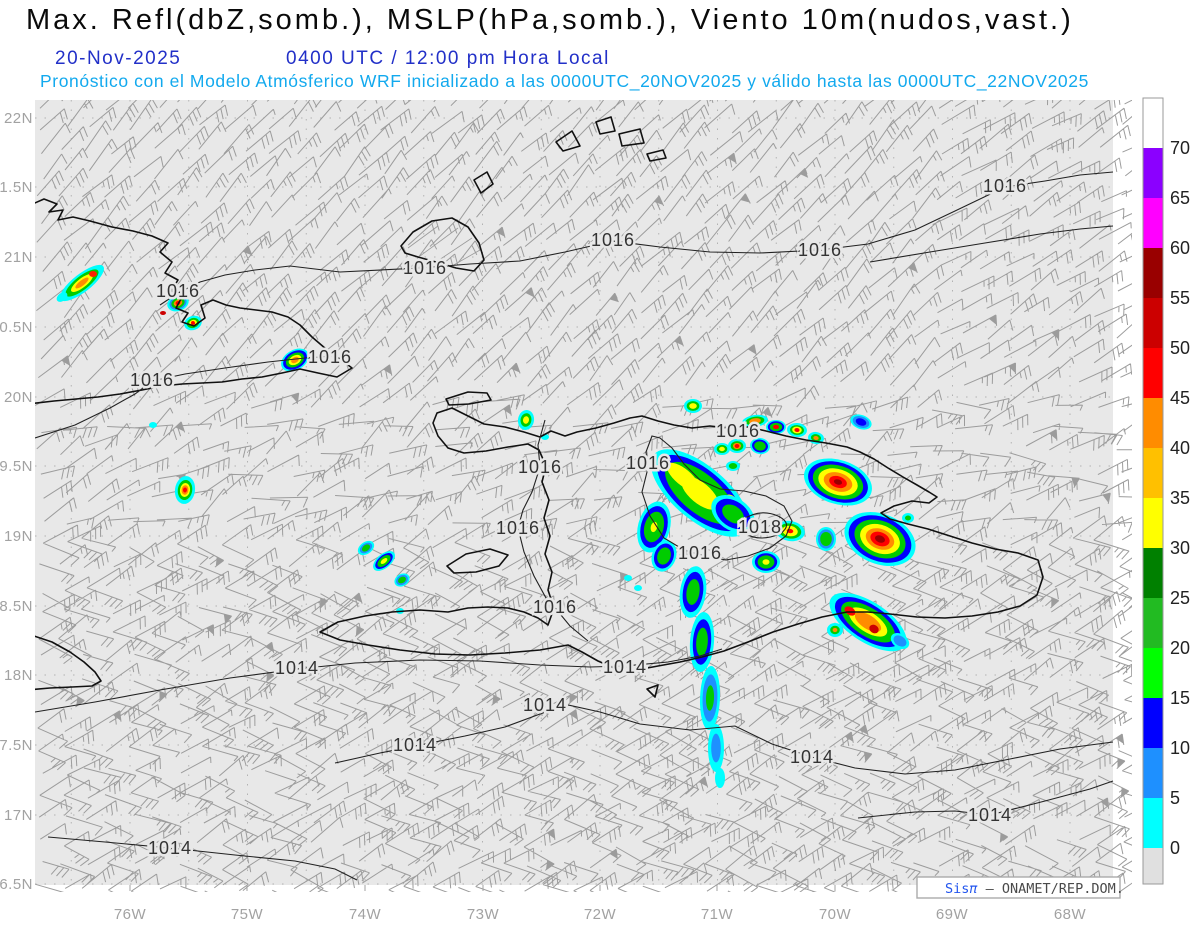 This screenshot has width=1200, height=927. Describe the element at coordinates (18, 675) in the screenshot. I see `lat-tick-label: 18N` at that location.